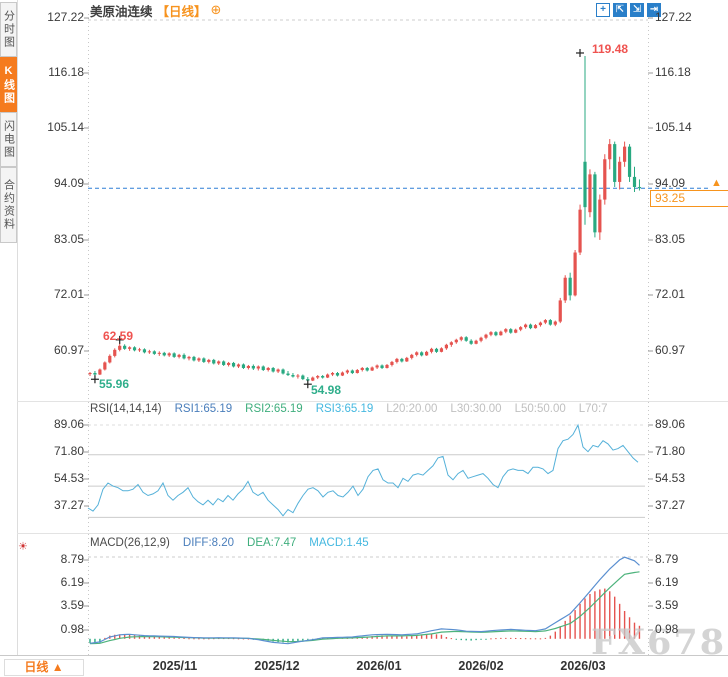  Describe the element at coordinates (8, 29) in the screenshot. I see `sidebar-tab-time-chart: 分时图` at that location.